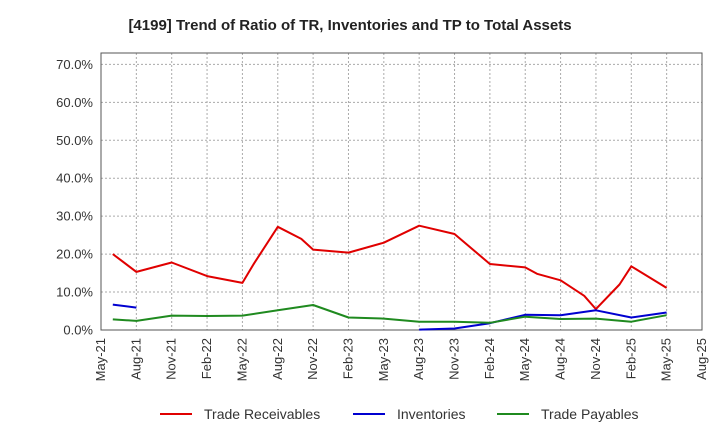  Describe the element at coordinates (74, 292) in the screenshot. I see `y-tick-label: 10.0%` at that location.